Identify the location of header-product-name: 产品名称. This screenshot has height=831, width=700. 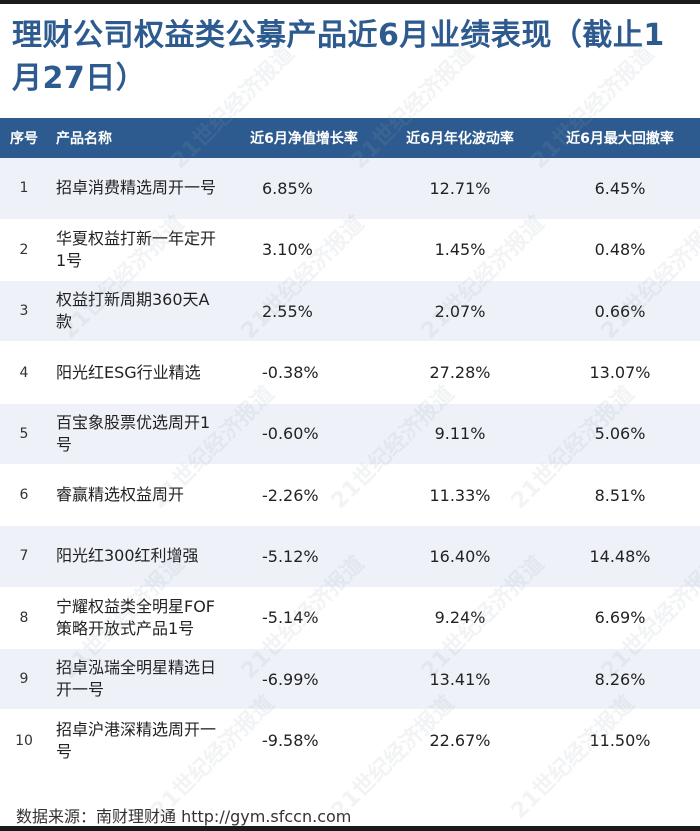
(84, 139).